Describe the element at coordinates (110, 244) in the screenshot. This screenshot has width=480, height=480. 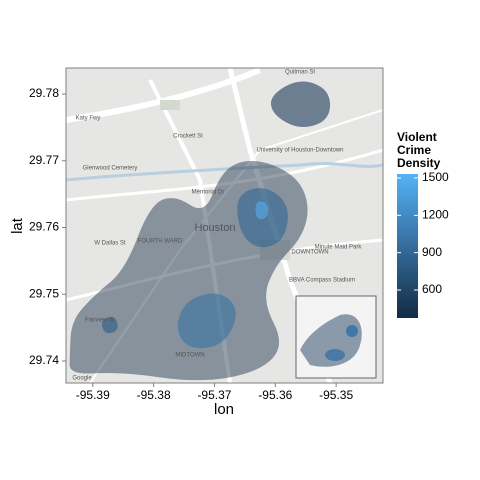
I see `map-label: W Dallas St` at that location.